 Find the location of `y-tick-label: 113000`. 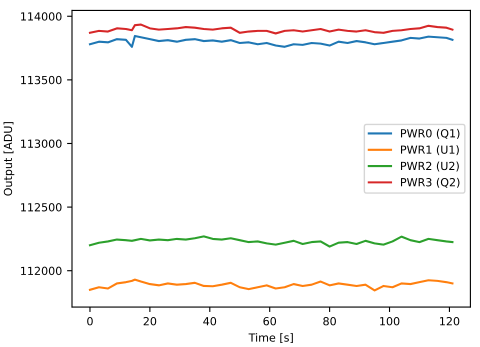

y-tick-label: 113000 is located at coordinates (41, 143).